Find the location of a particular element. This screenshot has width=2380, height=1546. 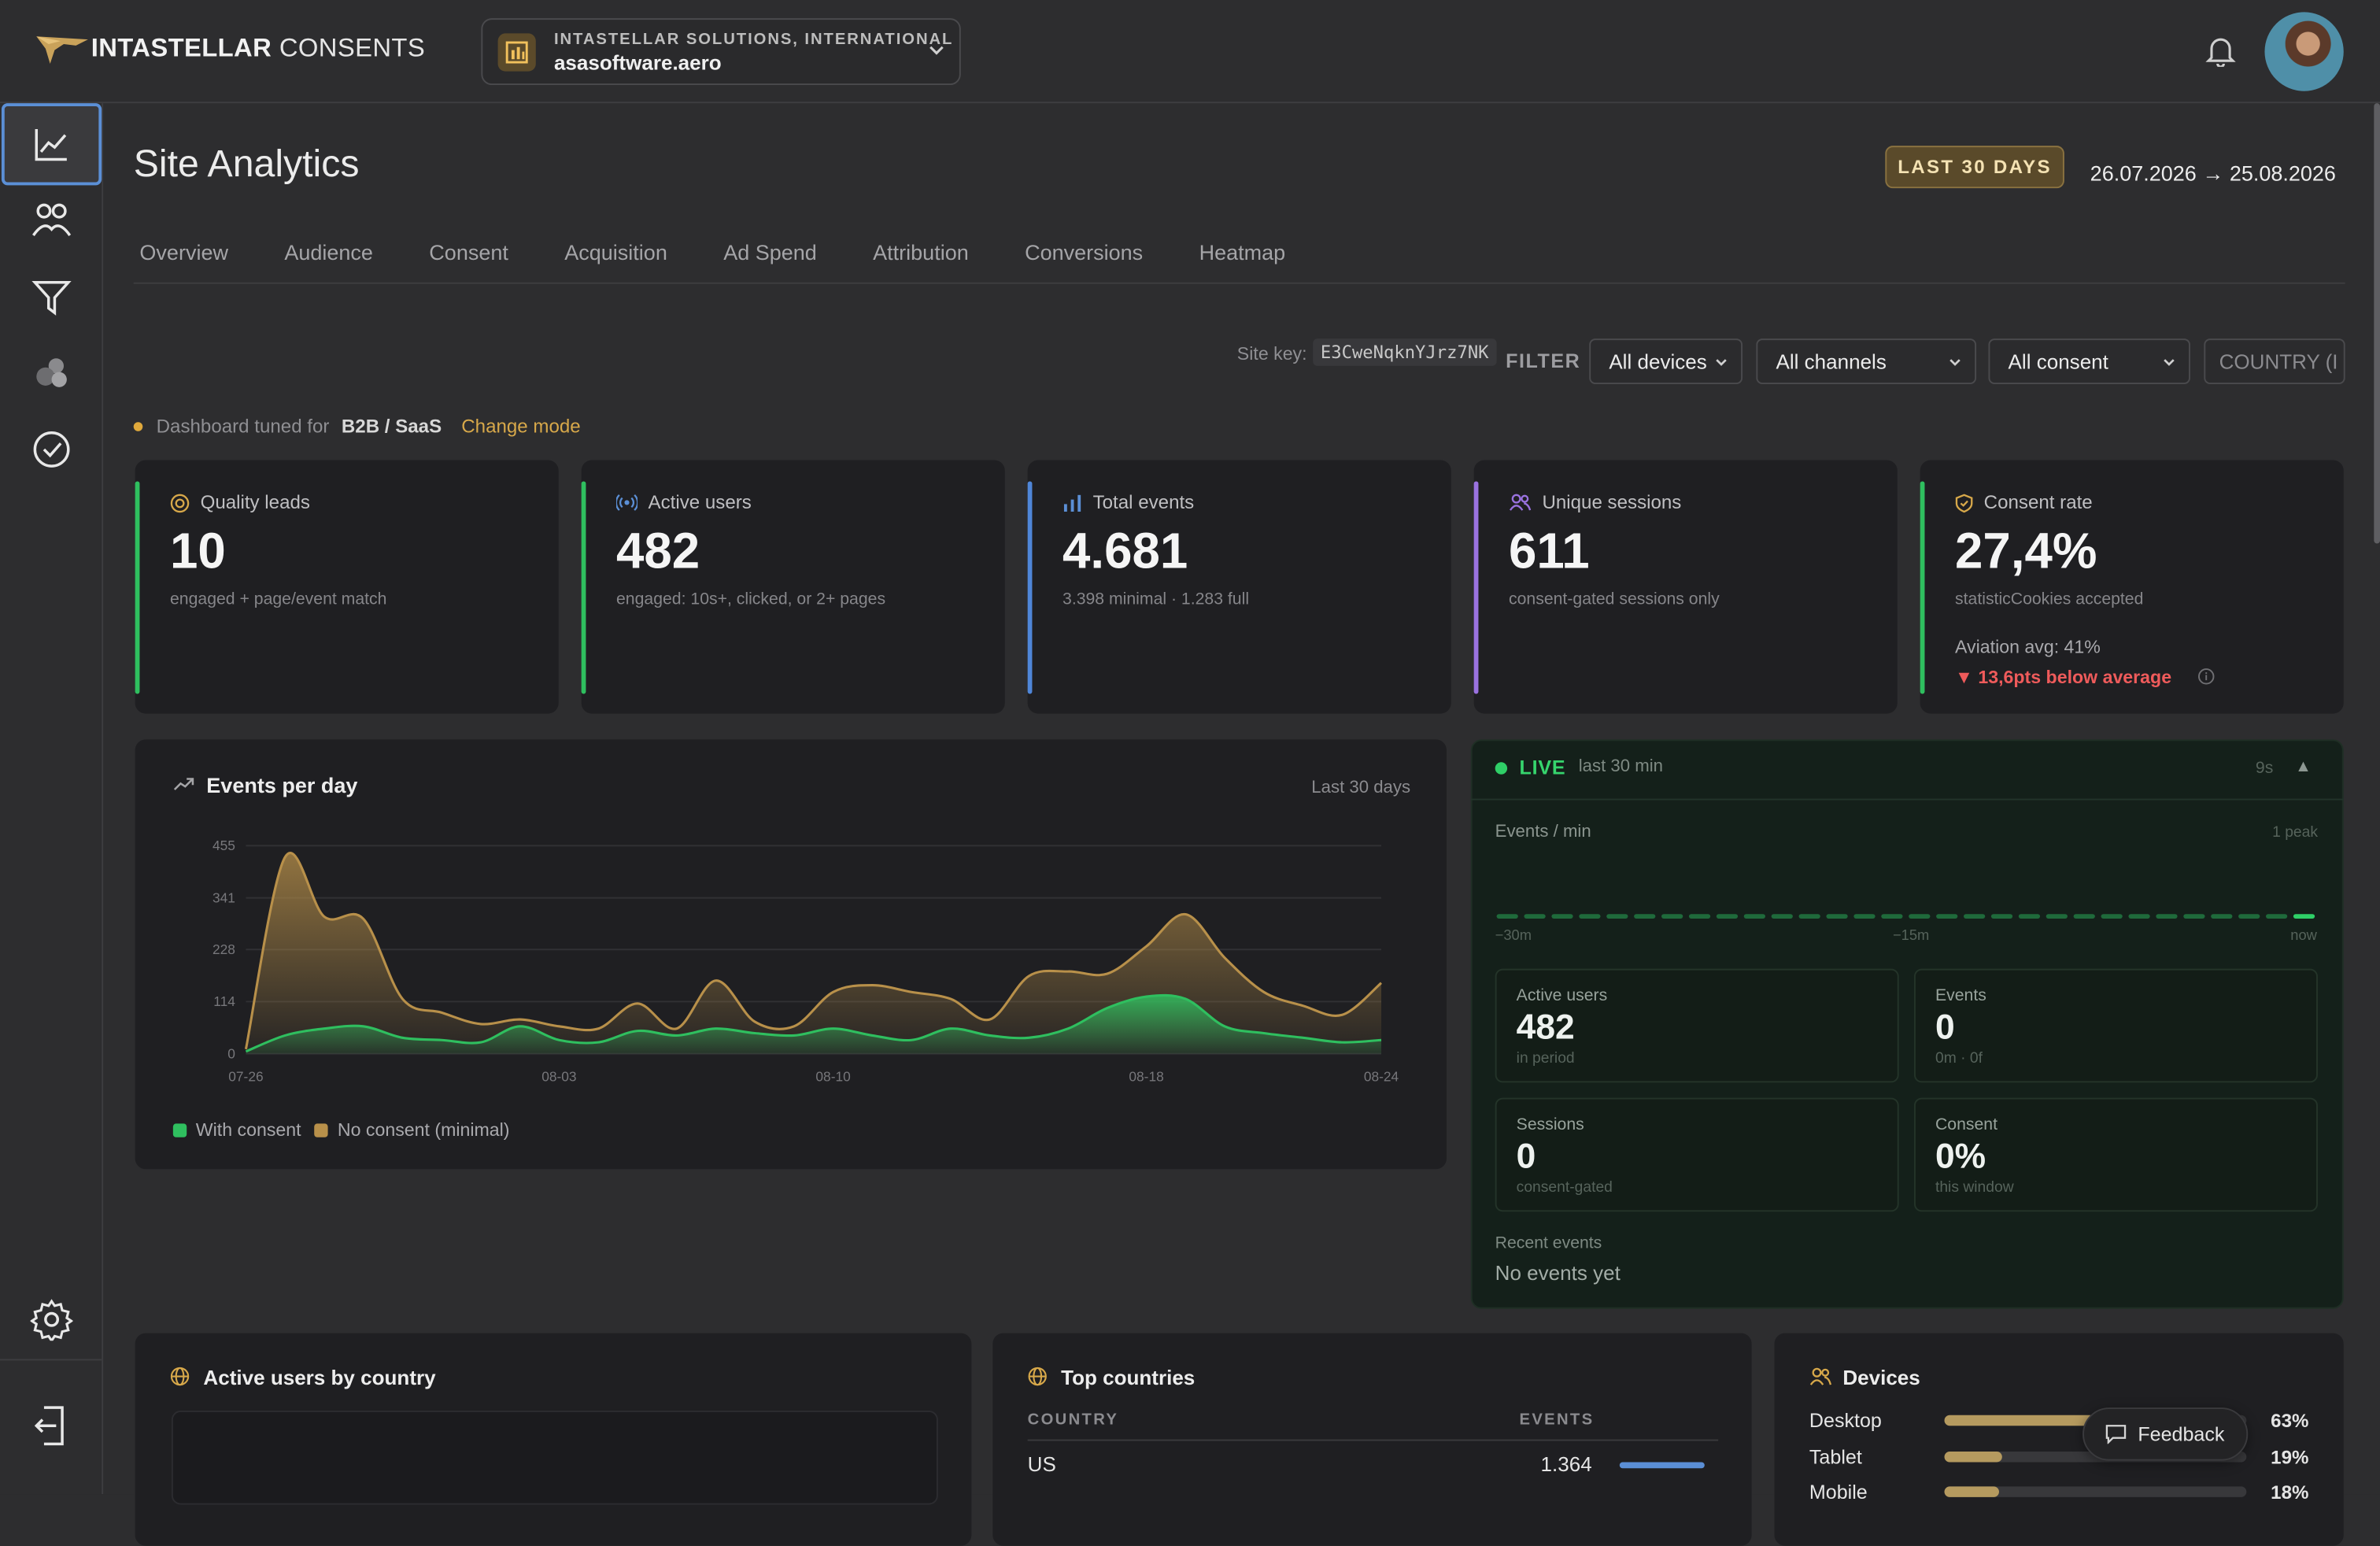

sidebar-item-funnel is located at coordinates (51, 297).